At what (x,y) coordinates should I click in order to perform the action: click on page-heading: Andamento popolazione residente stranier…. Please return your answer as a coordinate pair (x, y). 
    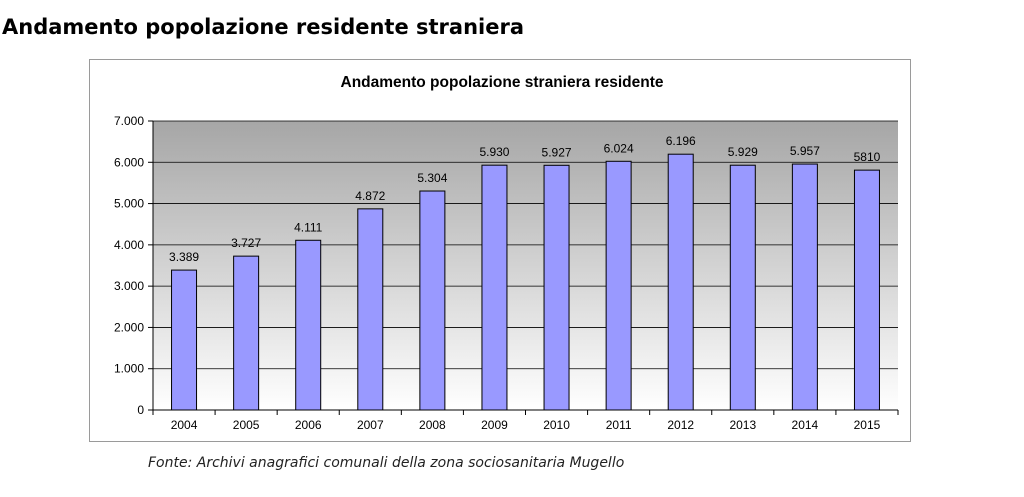
    Looking at the image, I should click on (263, 27).